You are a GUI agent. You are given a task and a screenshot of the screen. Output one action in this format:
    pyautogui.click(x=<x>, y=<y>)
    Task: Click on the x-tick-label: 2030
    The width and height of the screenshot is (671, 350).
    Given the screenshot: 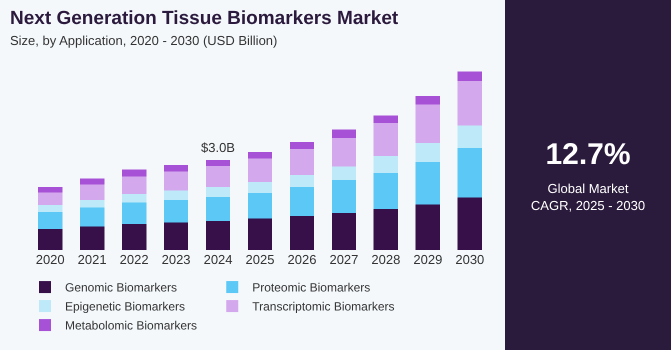 What is the action you would take?
    pyautogui.click(x=469, y=259)
    